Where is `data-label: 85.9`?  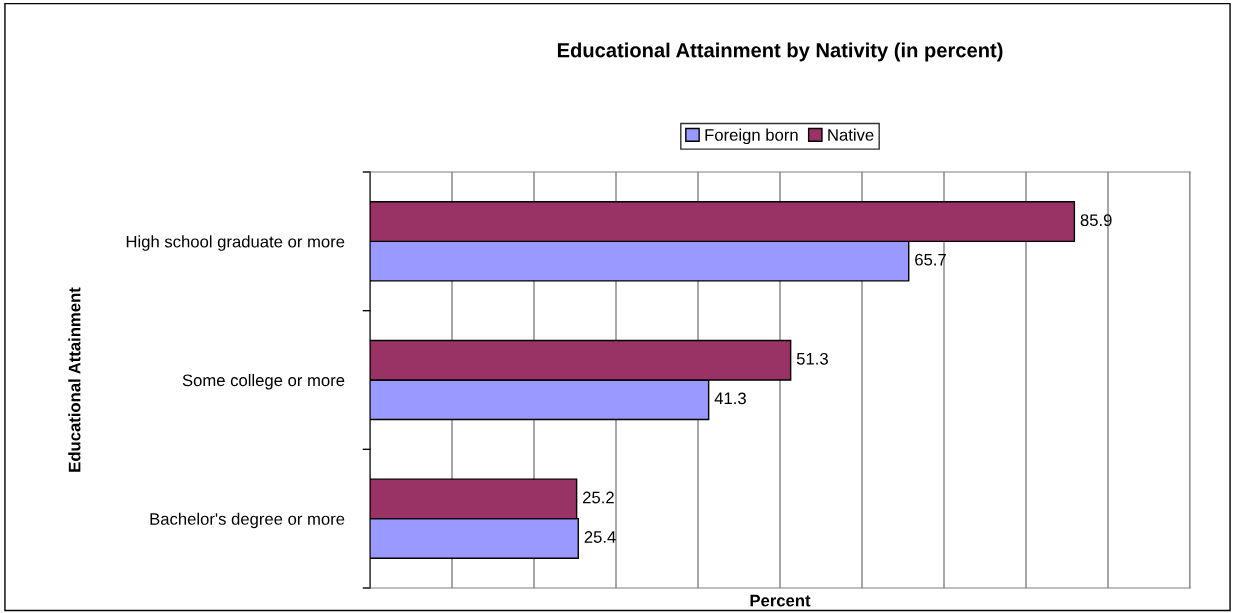 data-label: 85.9 is located at coordinates (1096, 220).